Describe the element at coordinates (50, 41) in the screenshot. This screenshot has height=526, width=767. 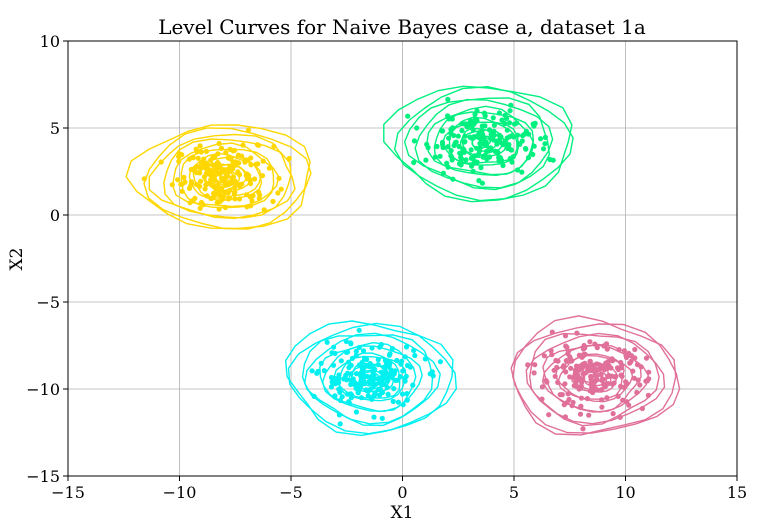
I see `y-tick-label: 10` at that location.